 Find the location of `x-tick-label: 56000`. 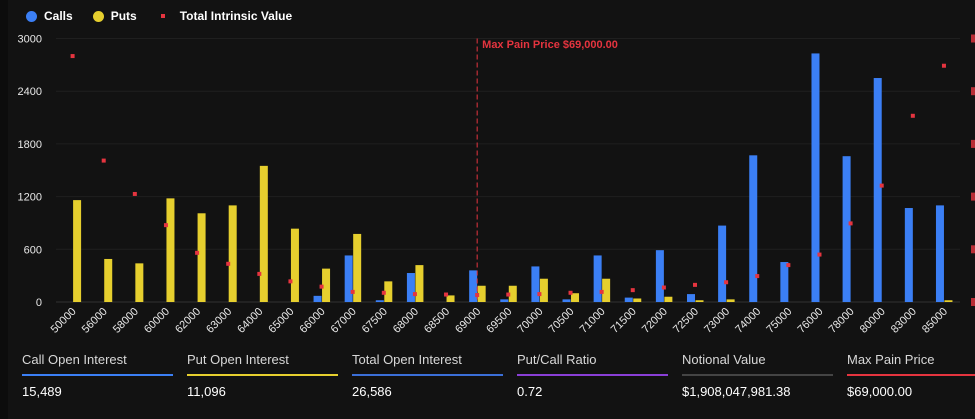

x-tick-label: 56000 is located at coordinates (95, 321).